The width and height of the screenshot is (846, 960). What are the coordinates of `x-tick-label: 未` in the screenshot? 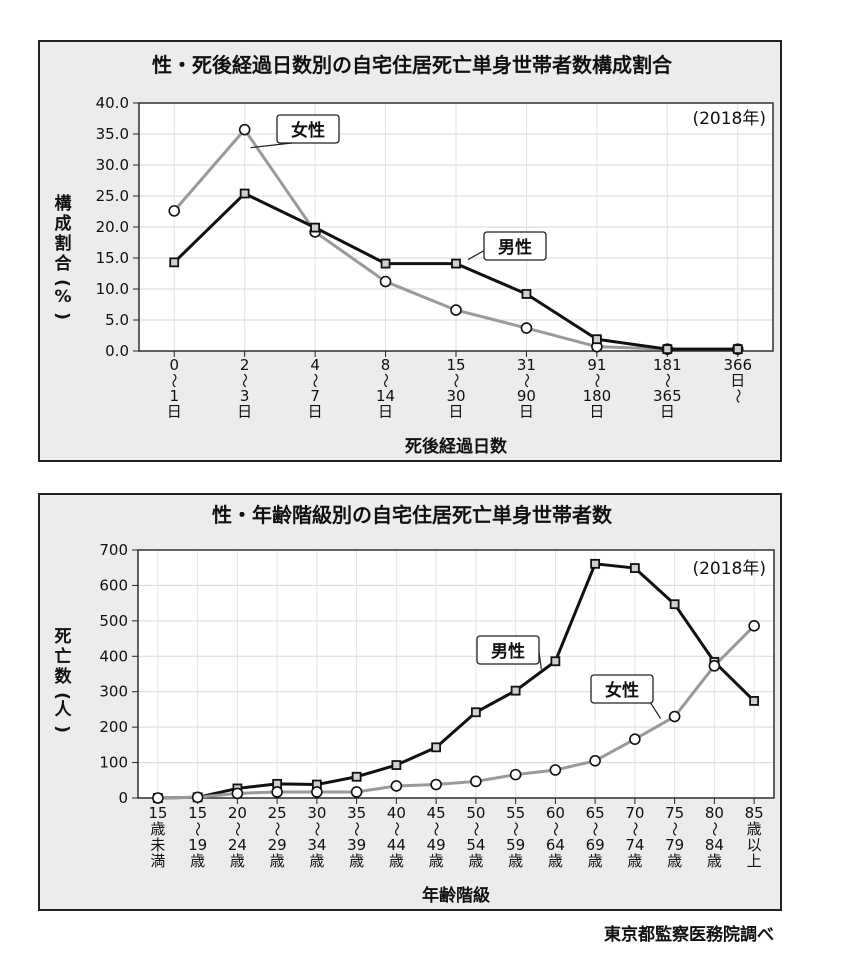 It's located at (157, 845).